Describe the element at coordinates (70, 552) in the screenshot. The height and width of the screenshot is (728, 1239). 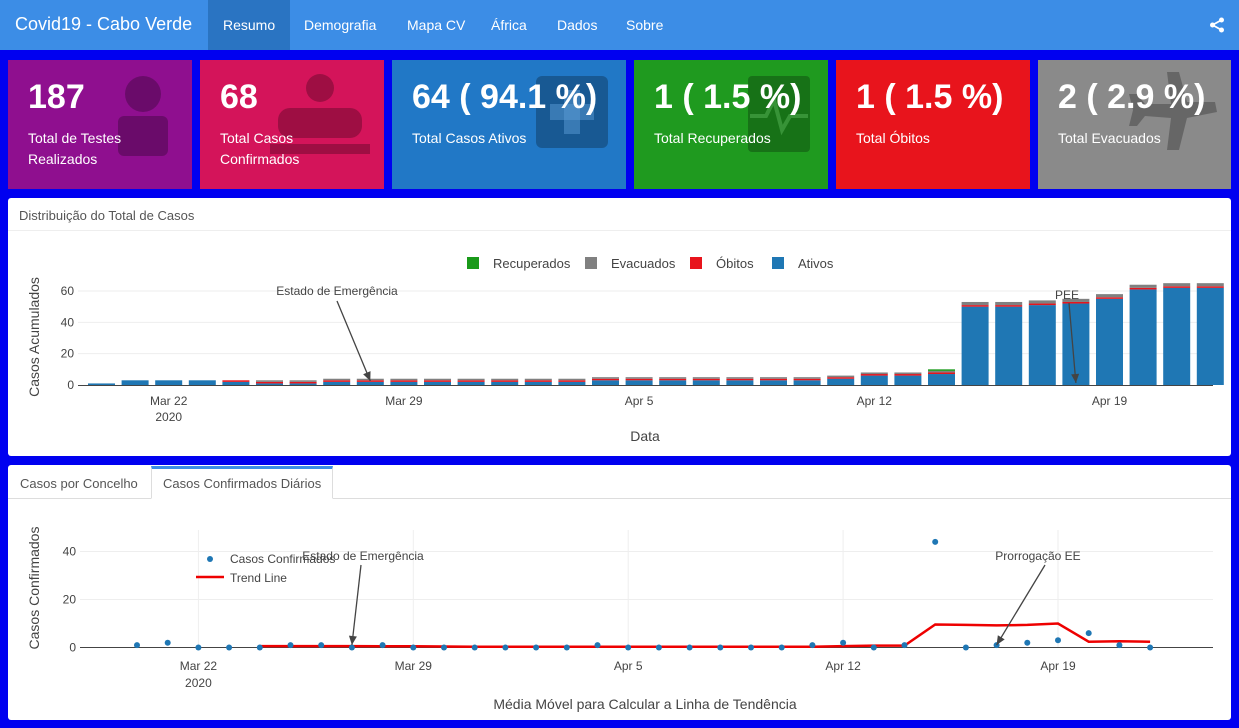
I see `y-tick-label: 40` at that location.